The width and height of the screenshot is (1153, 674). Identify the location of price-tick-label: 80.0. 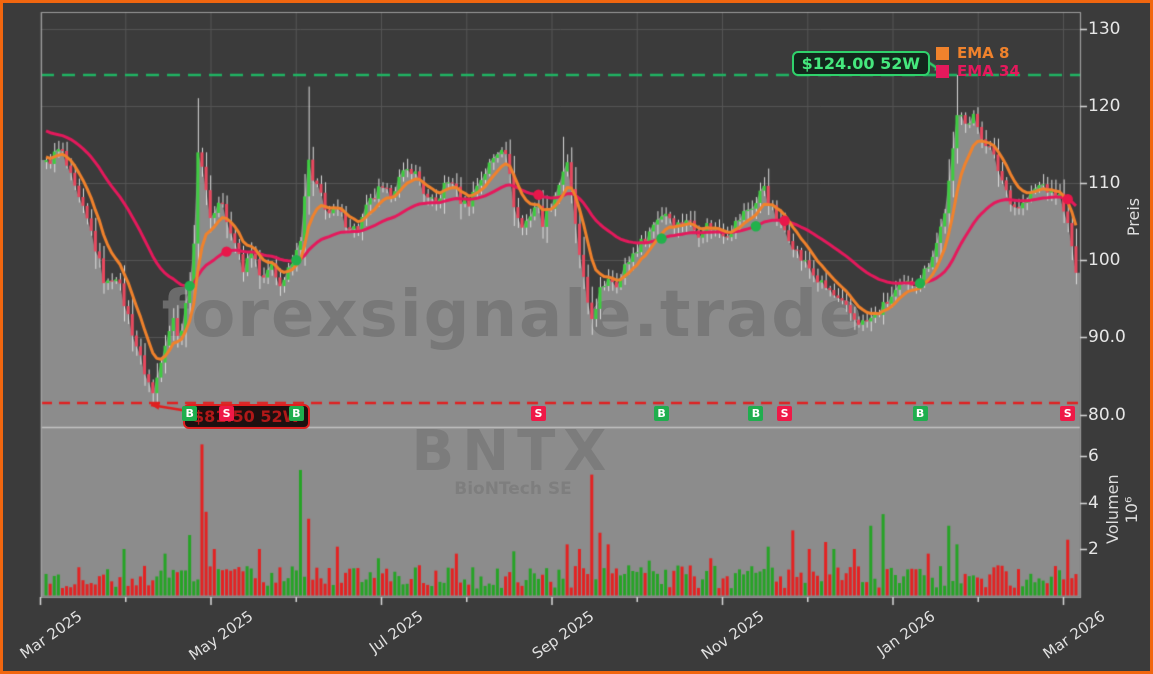
(1107, 414).